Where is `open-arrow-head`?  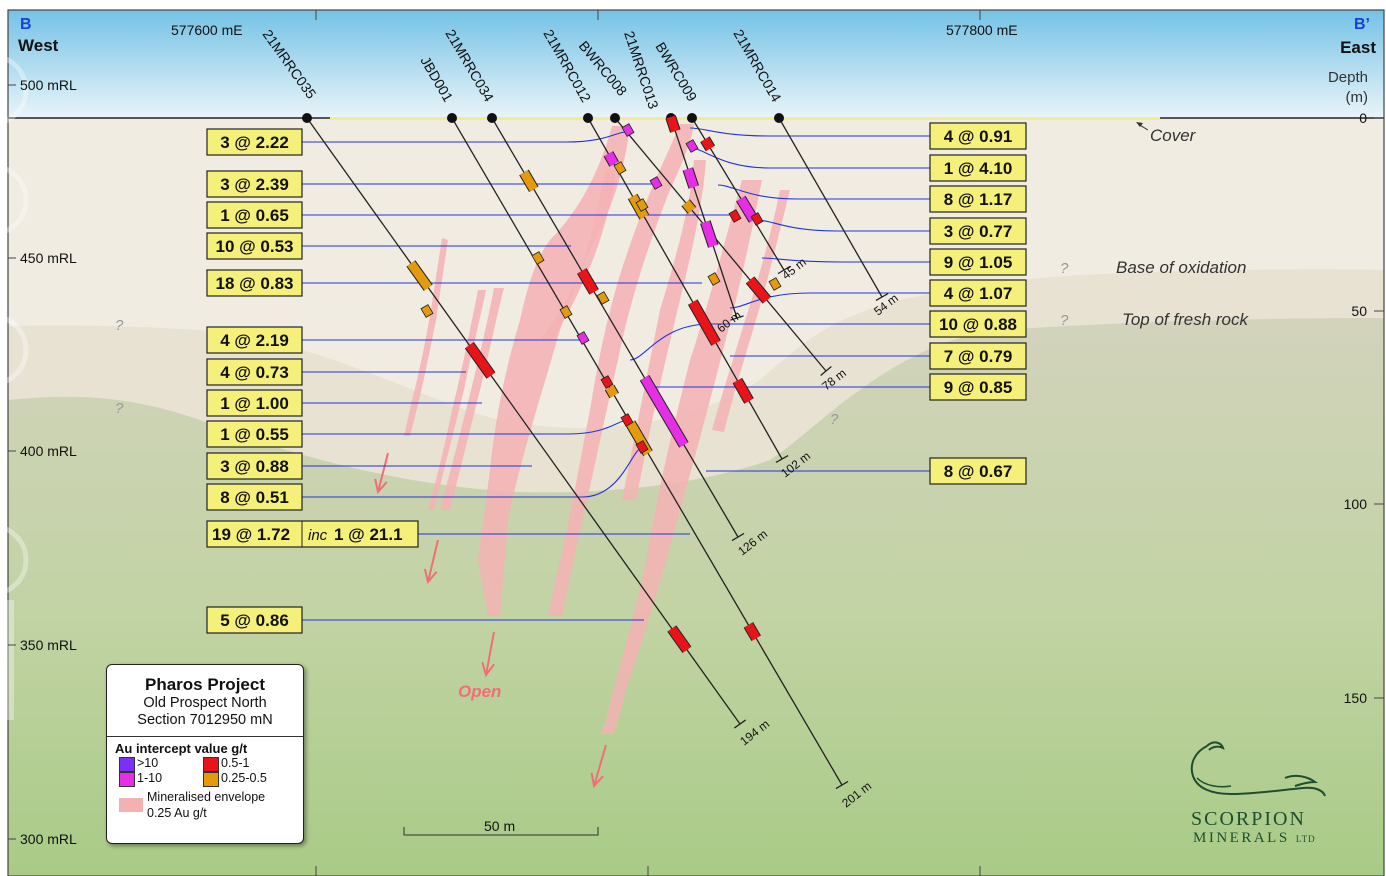 open-arrow-head is located at coordinates (488, 669).